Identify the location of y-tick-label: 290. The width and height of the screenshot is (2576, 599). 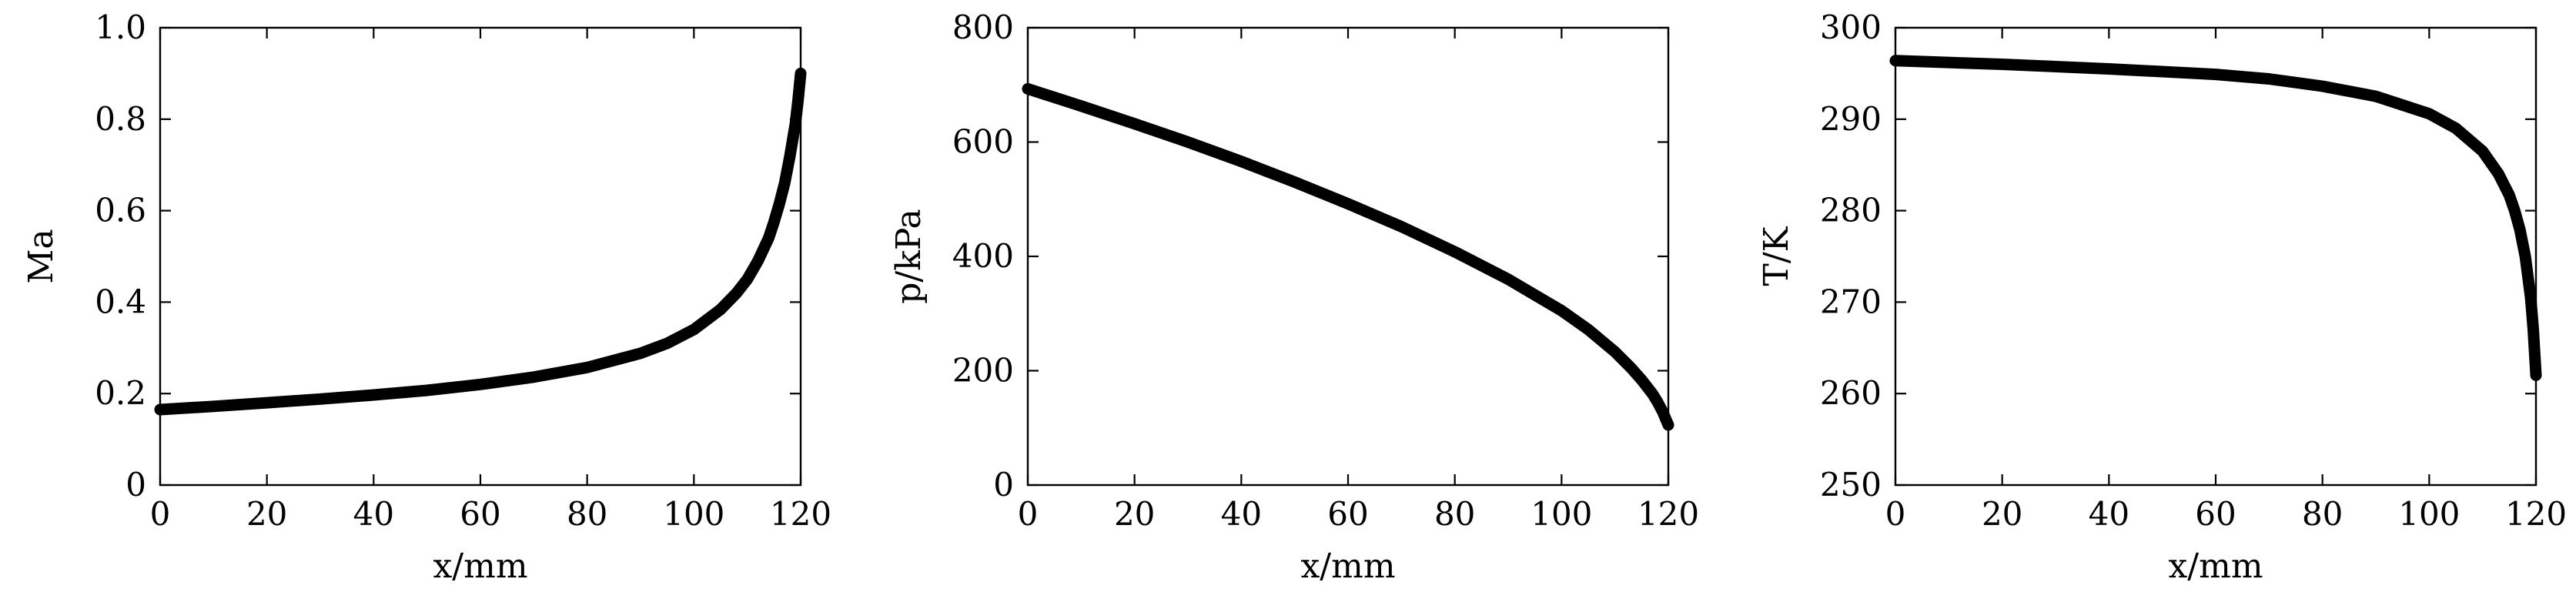
(1851, 119).